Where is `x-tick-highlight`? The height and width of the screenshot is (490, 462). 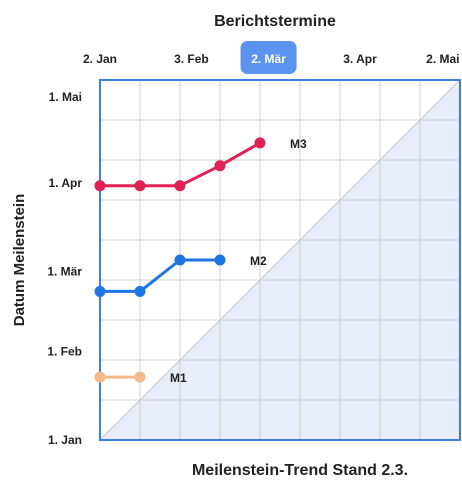 x-tick-highlight is located at coordinates (268, 57).